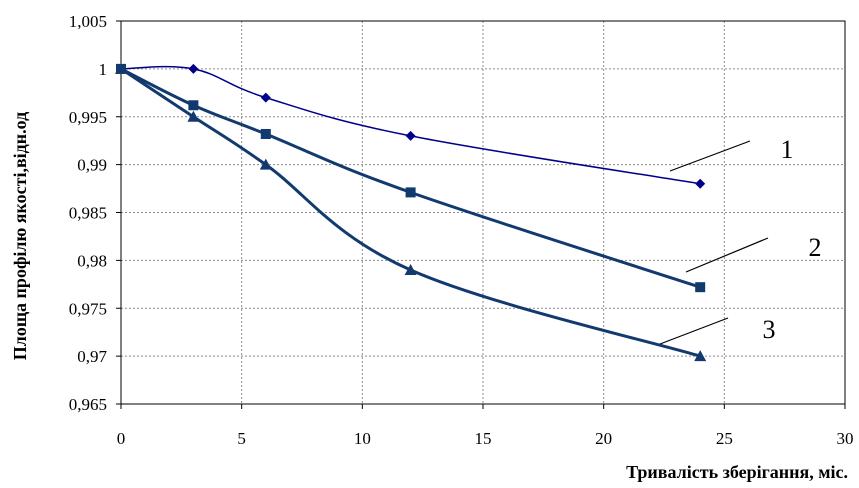 The width and height of the screenshot is (859, 488). Describe the element at coordinates (724, 438) in the screenshot. I see `x-tick-label: 25` at that location.